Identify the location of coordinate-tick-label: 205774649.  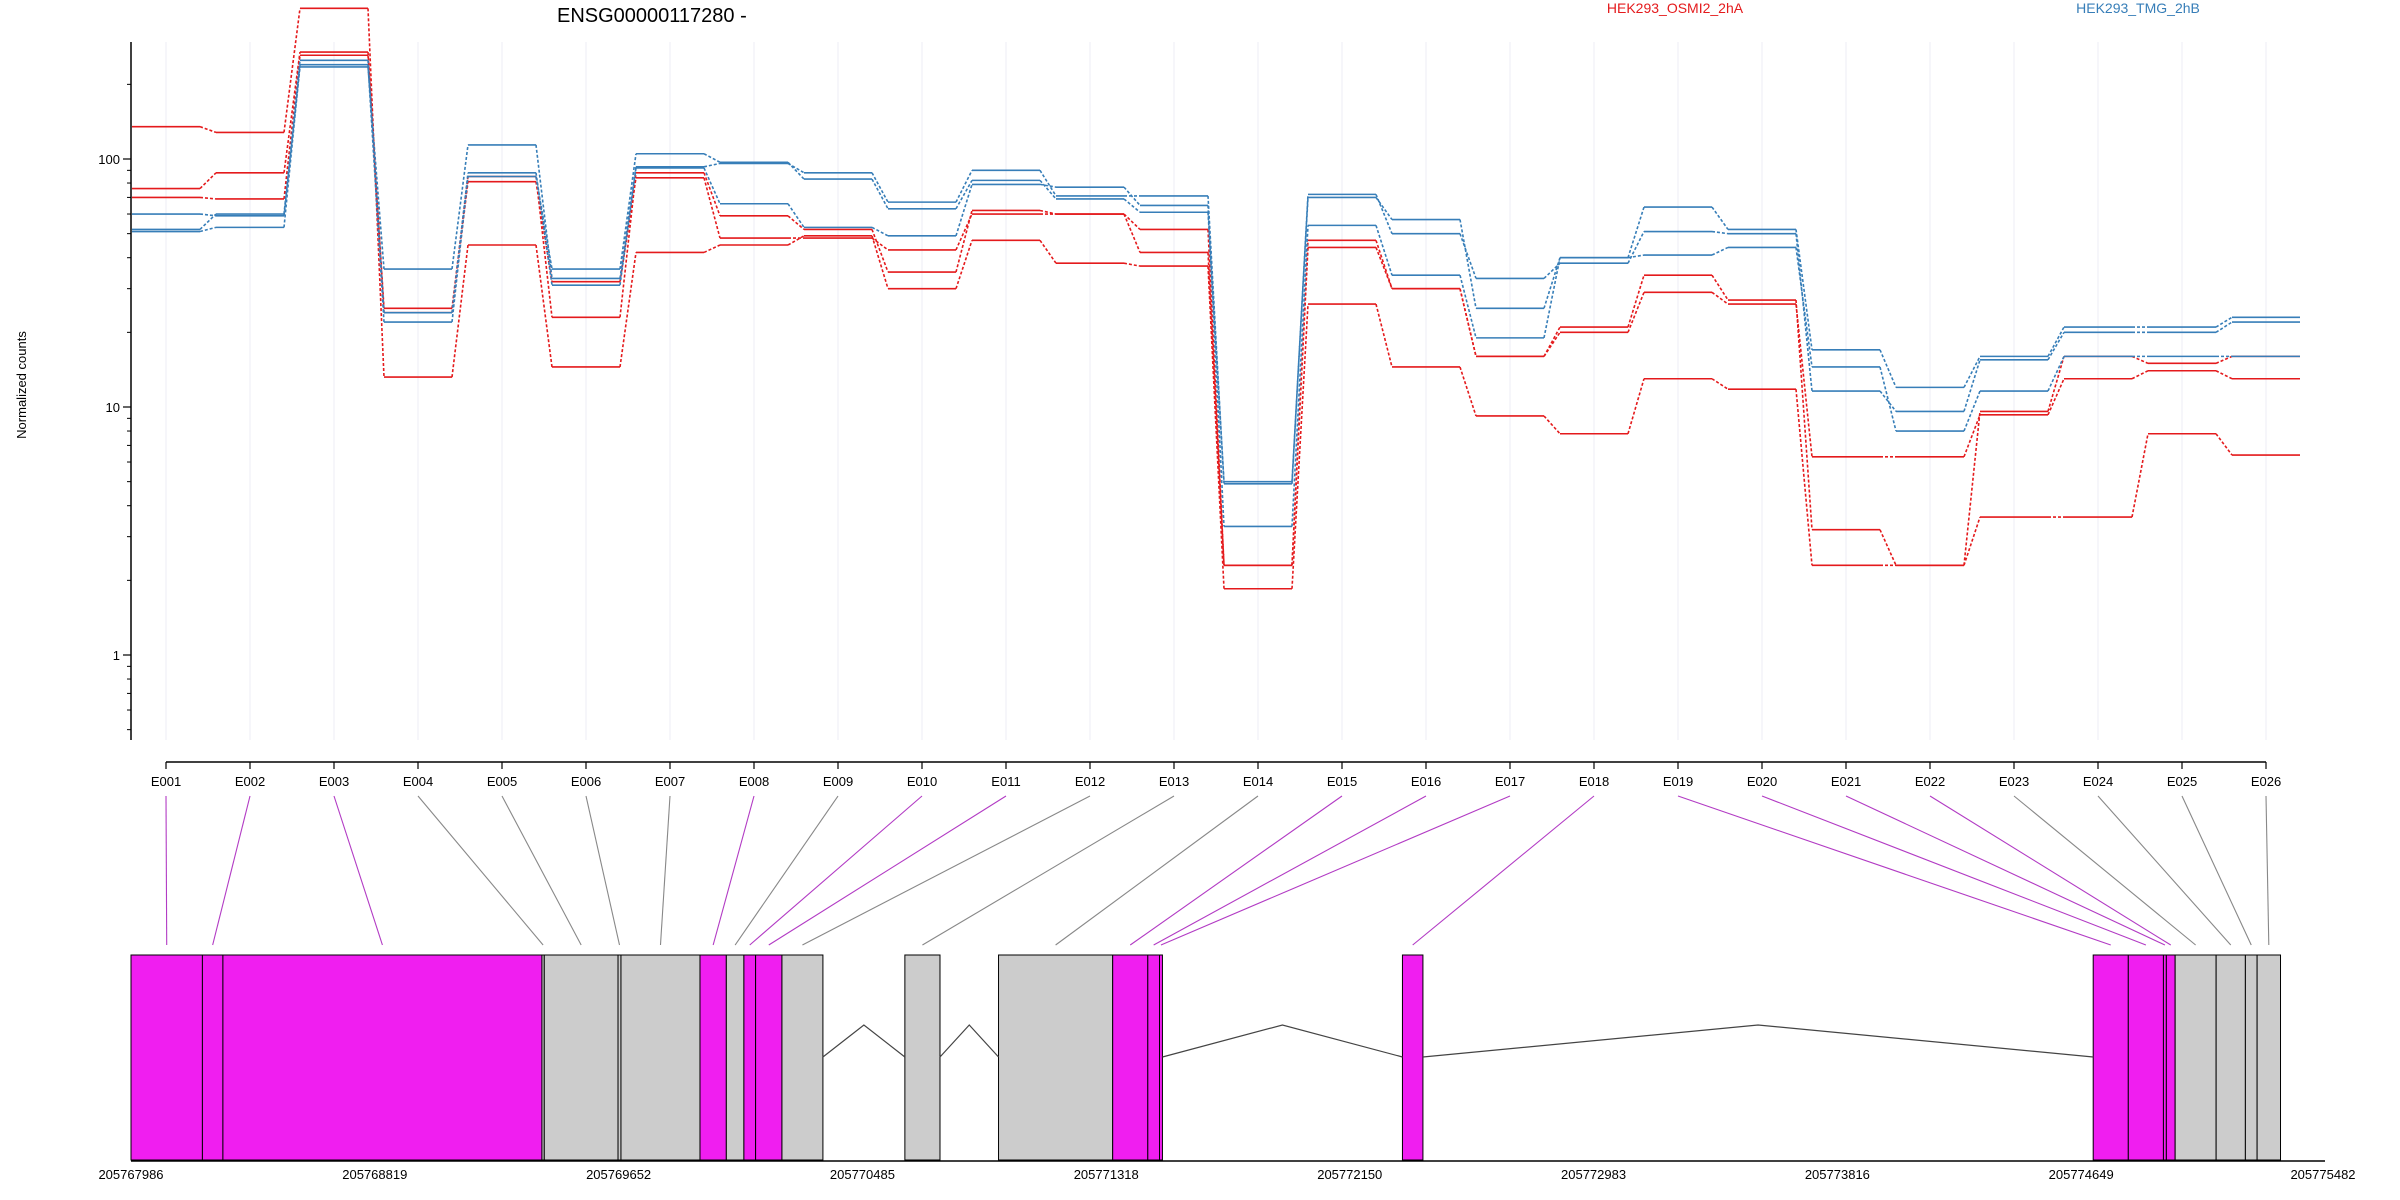
(2081, 1174).